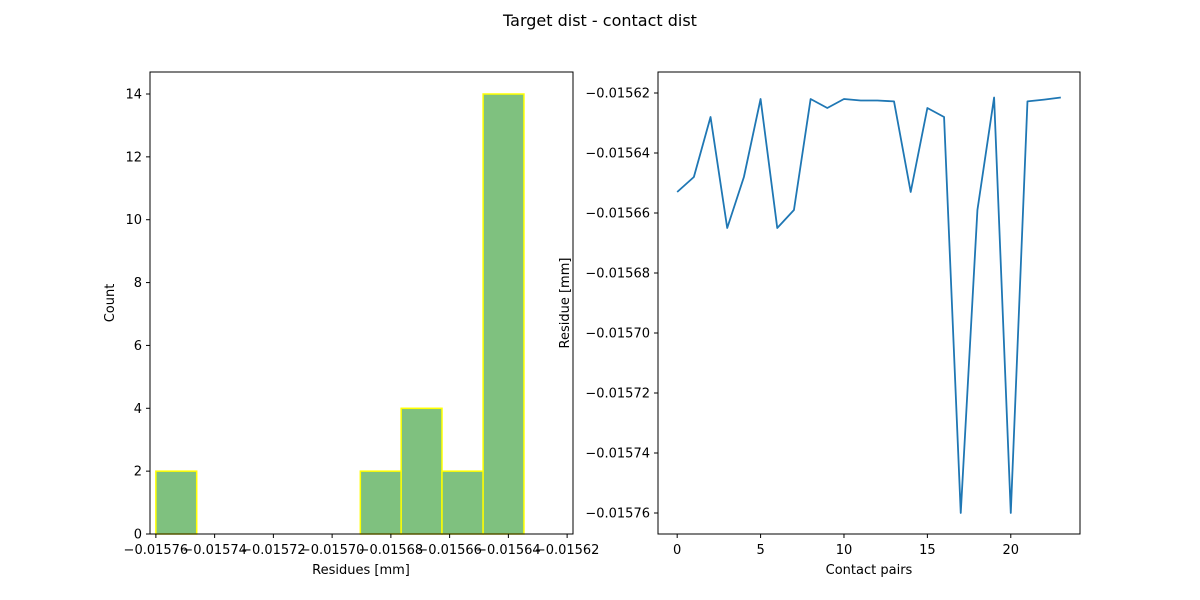 The width and height of the screenshot is (1200, 600). I want to click on histogram-y-tick-label: 12, so click(133, 157).